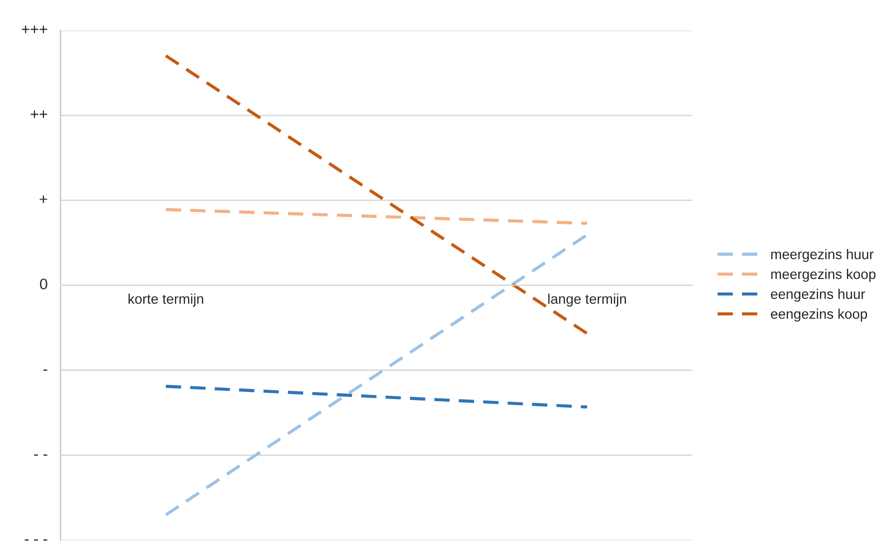 The height and width of the screenshot is (554, 890). What do you see at coordinates (44, 284) in the screenshot?
I see `text: 0` at bounding box center [44, 284].